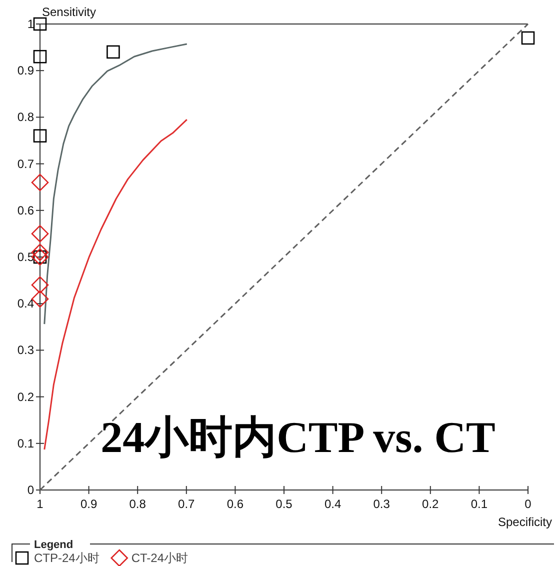 This screenshot has width=556, height=566. Describe the element at coordinates (528, 504) in the screenshot. I see `x-tick-label: 0` at that location.